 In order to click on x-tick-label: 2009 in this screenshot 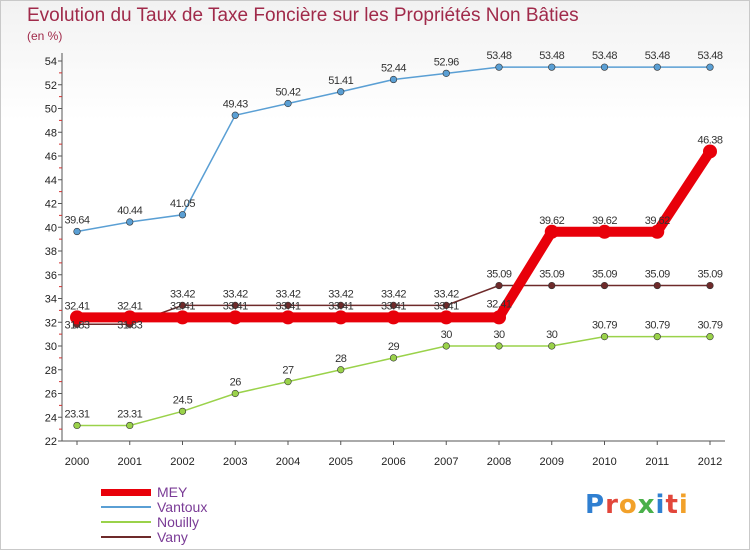, I will do `click(552, 462)`.